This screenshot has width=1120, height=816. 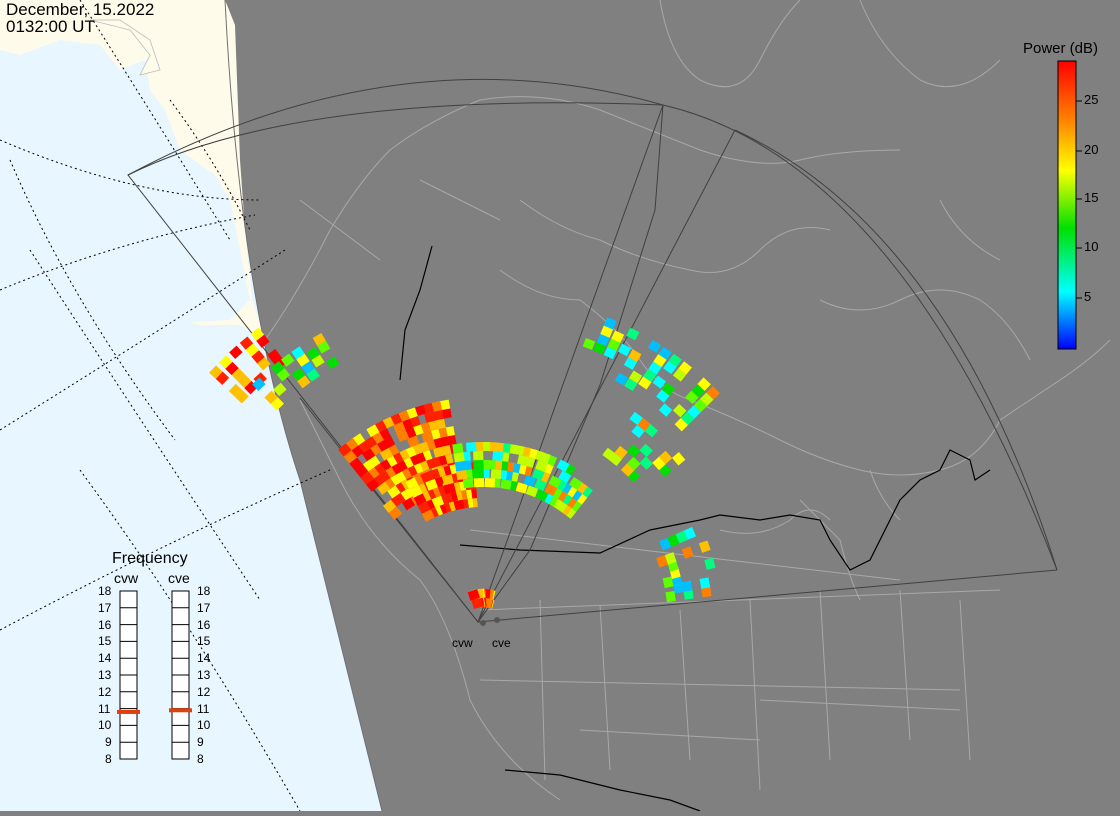 What do you see at coordinates (204, 607) in the screenshot?
I see `frequency-level-label: 17` at bounding box center [204, 607].